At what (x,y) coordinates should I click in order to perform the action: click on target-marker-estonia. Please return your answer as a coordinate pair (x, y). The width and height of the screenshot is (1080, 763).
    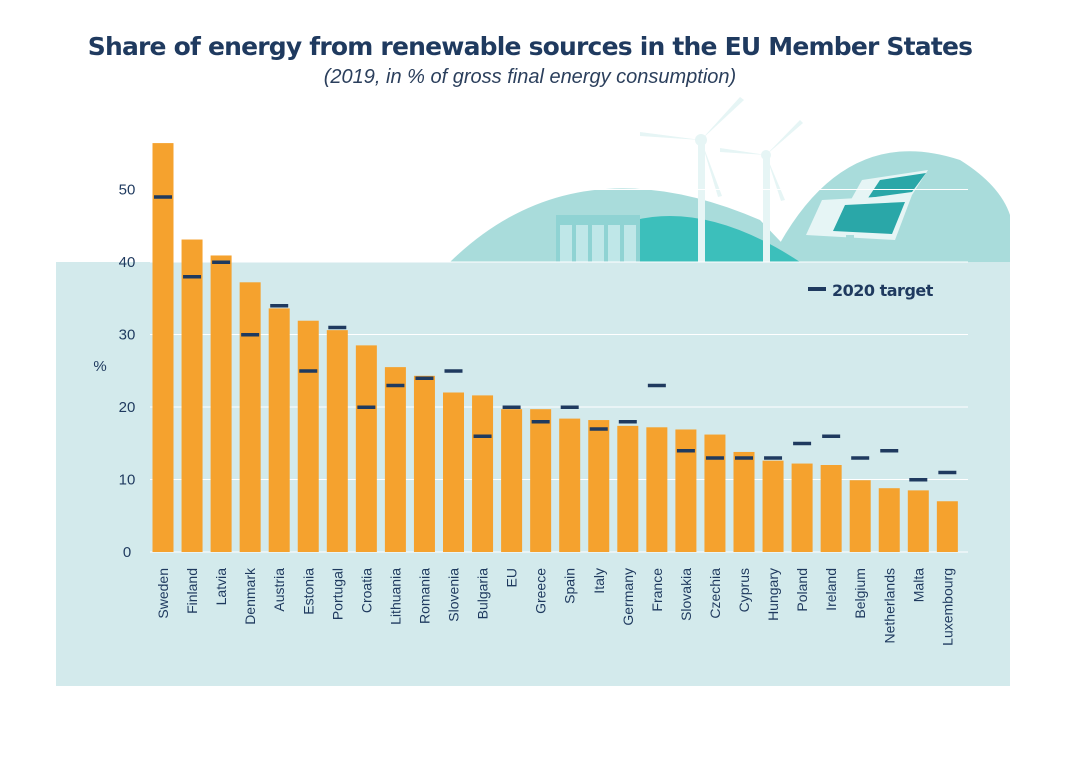
    Looking at the image, I should click on (308, 371).